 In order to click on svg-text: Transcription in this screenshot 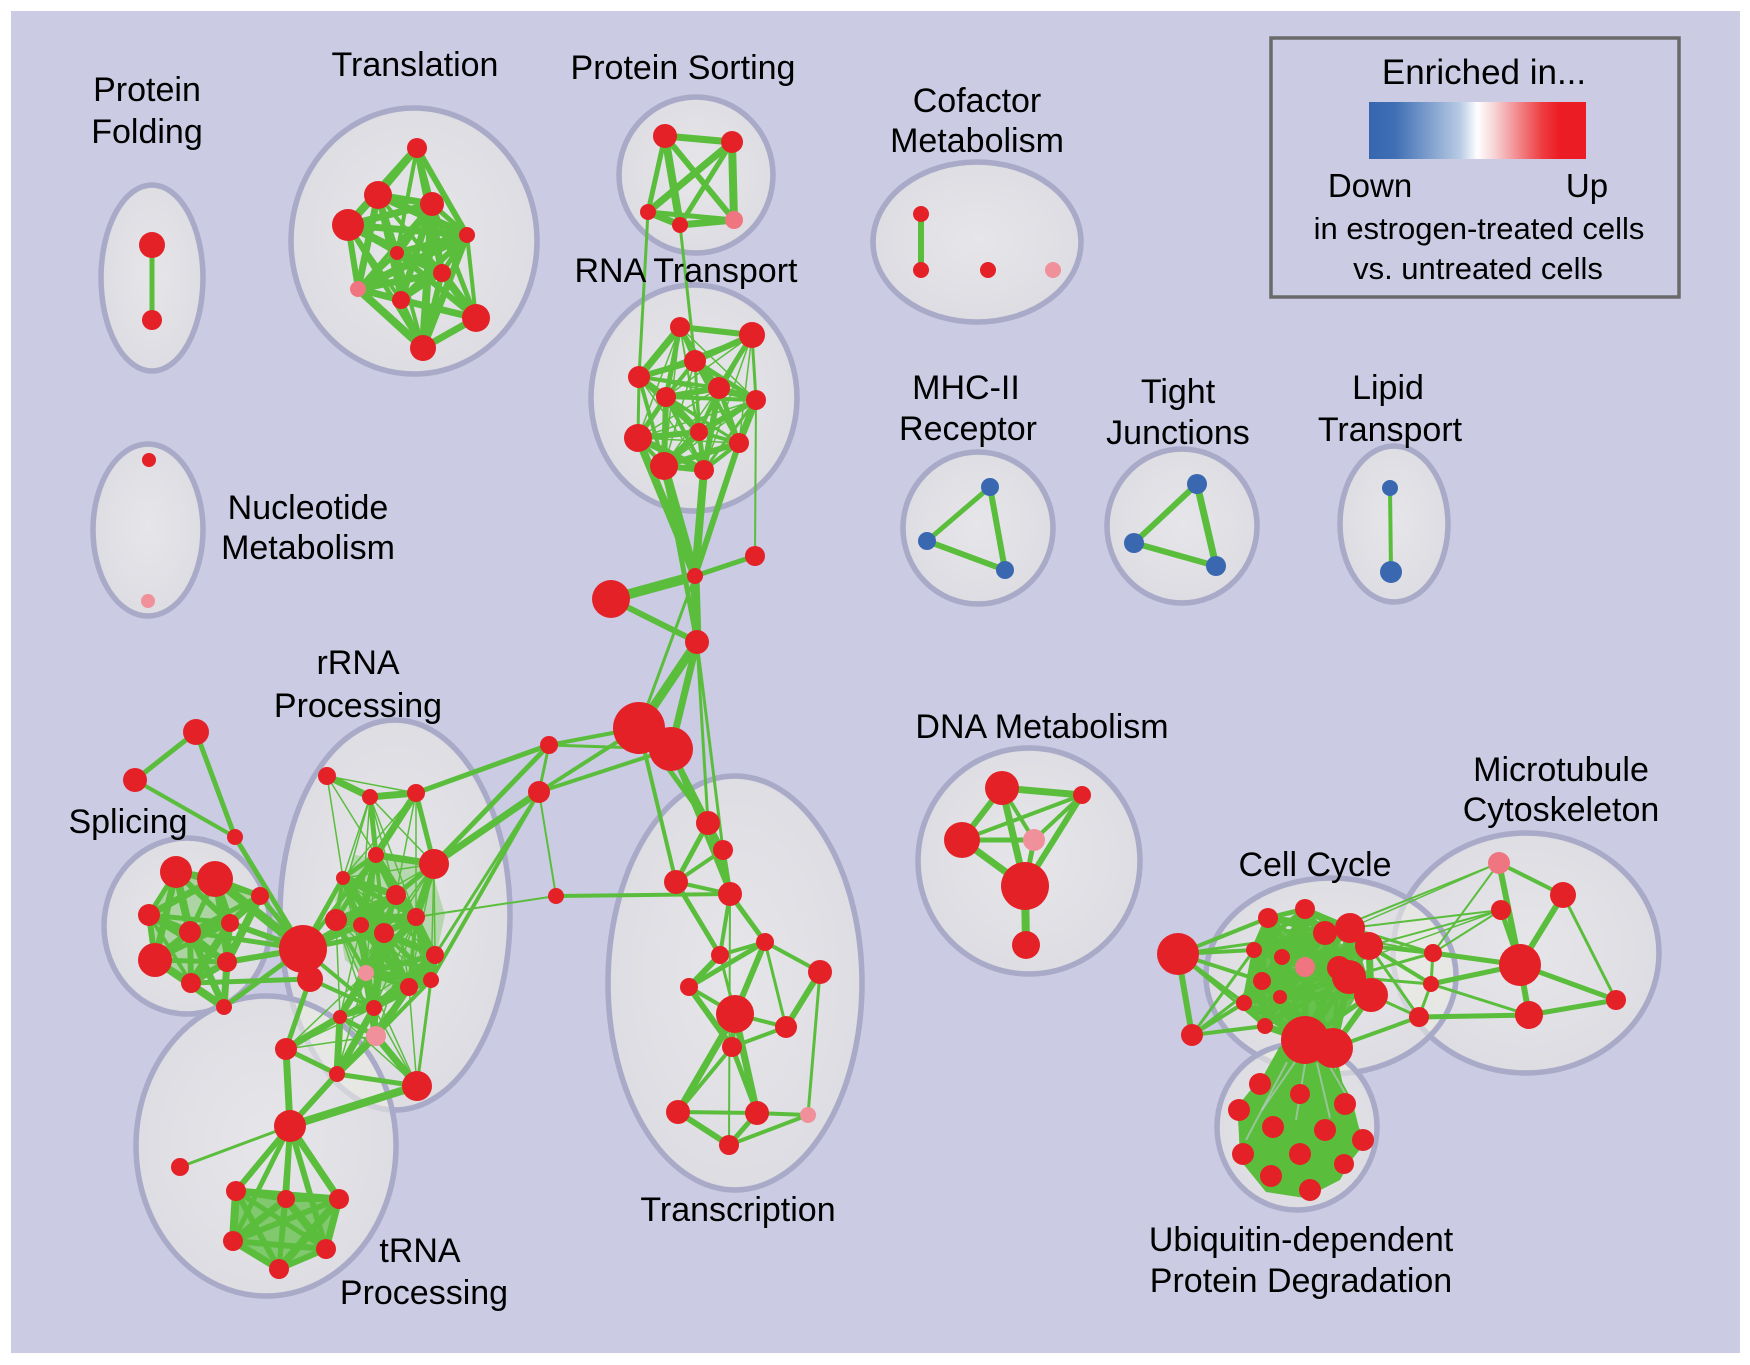, I will do `click(737, 1210)`.